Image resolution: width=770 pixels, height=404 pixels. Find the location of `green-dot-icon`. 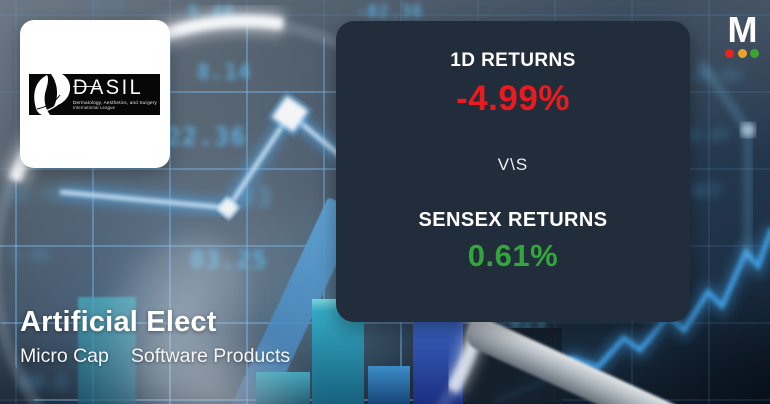

green-dot-icon is located at coordinates (754, 53).